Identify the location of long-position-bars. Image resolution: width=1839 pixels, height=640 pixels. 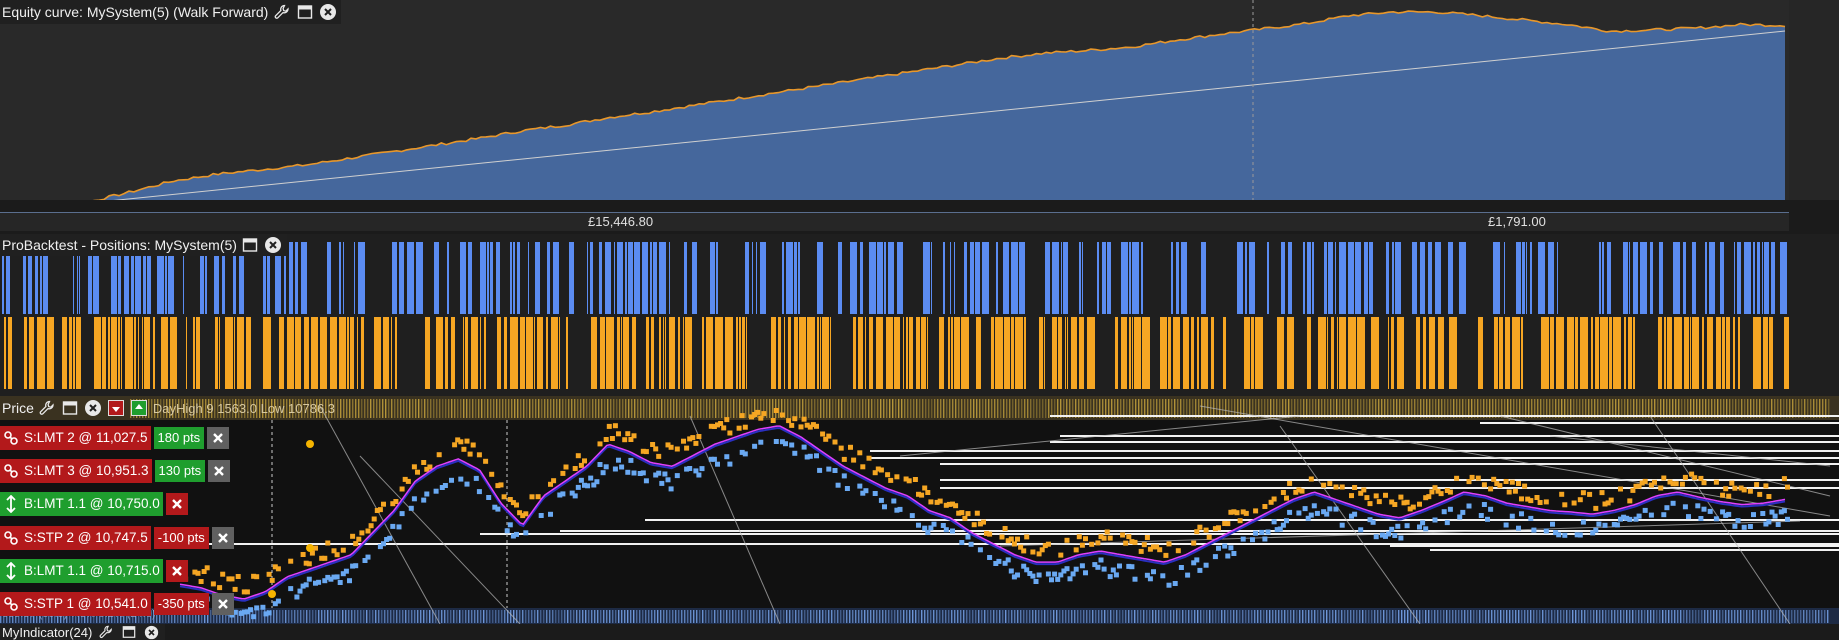
(894, 278).